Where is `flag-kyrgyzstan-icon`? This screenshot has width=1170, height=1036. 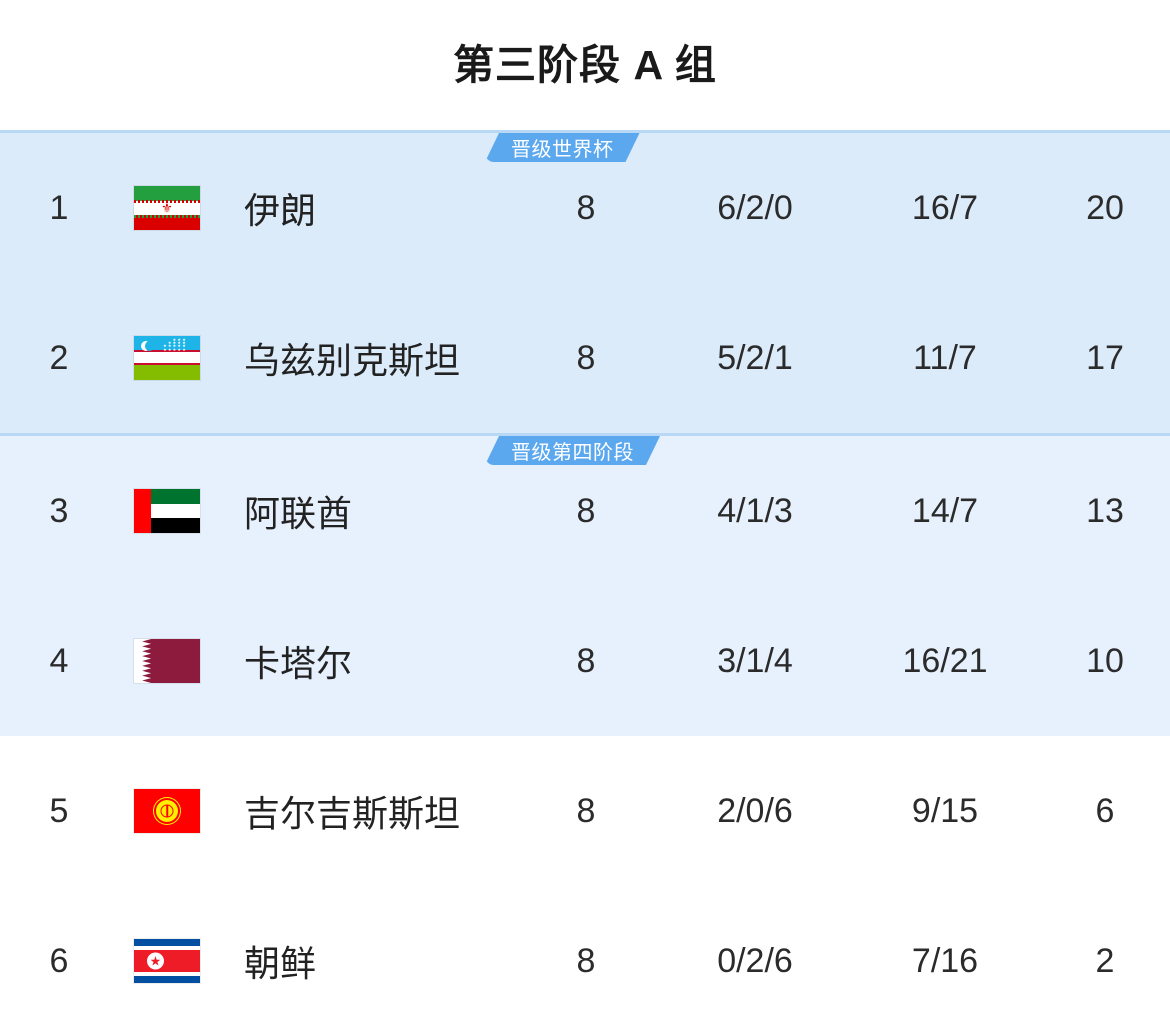 flag-kyrgyzstan-icon is located at coordinates (167, 811).